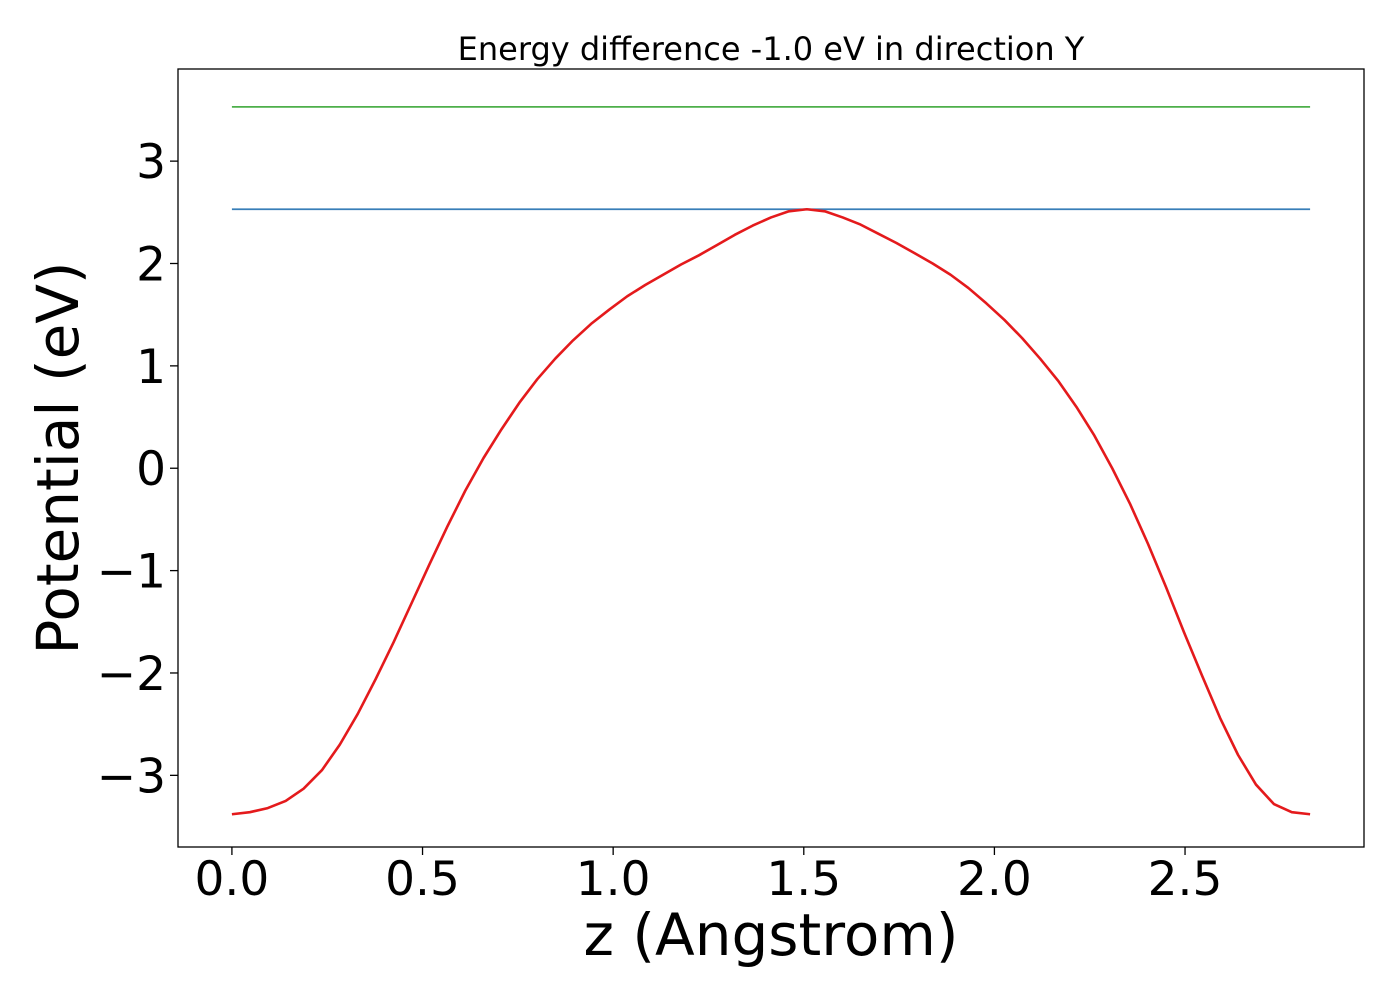  I want to click on y-tick-label: −2, so click(131, 674).